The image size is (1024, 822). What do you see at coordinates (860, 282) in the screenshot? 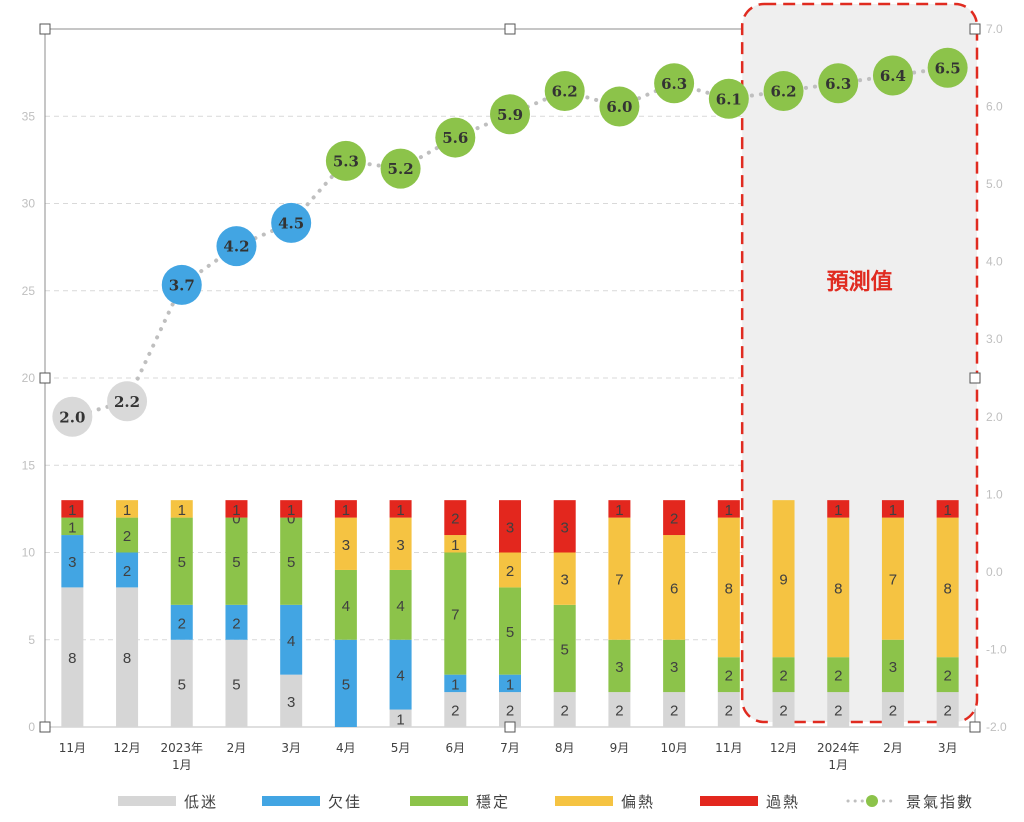
I see `forecast-label: 預測值` at bounding box center [860, 282].